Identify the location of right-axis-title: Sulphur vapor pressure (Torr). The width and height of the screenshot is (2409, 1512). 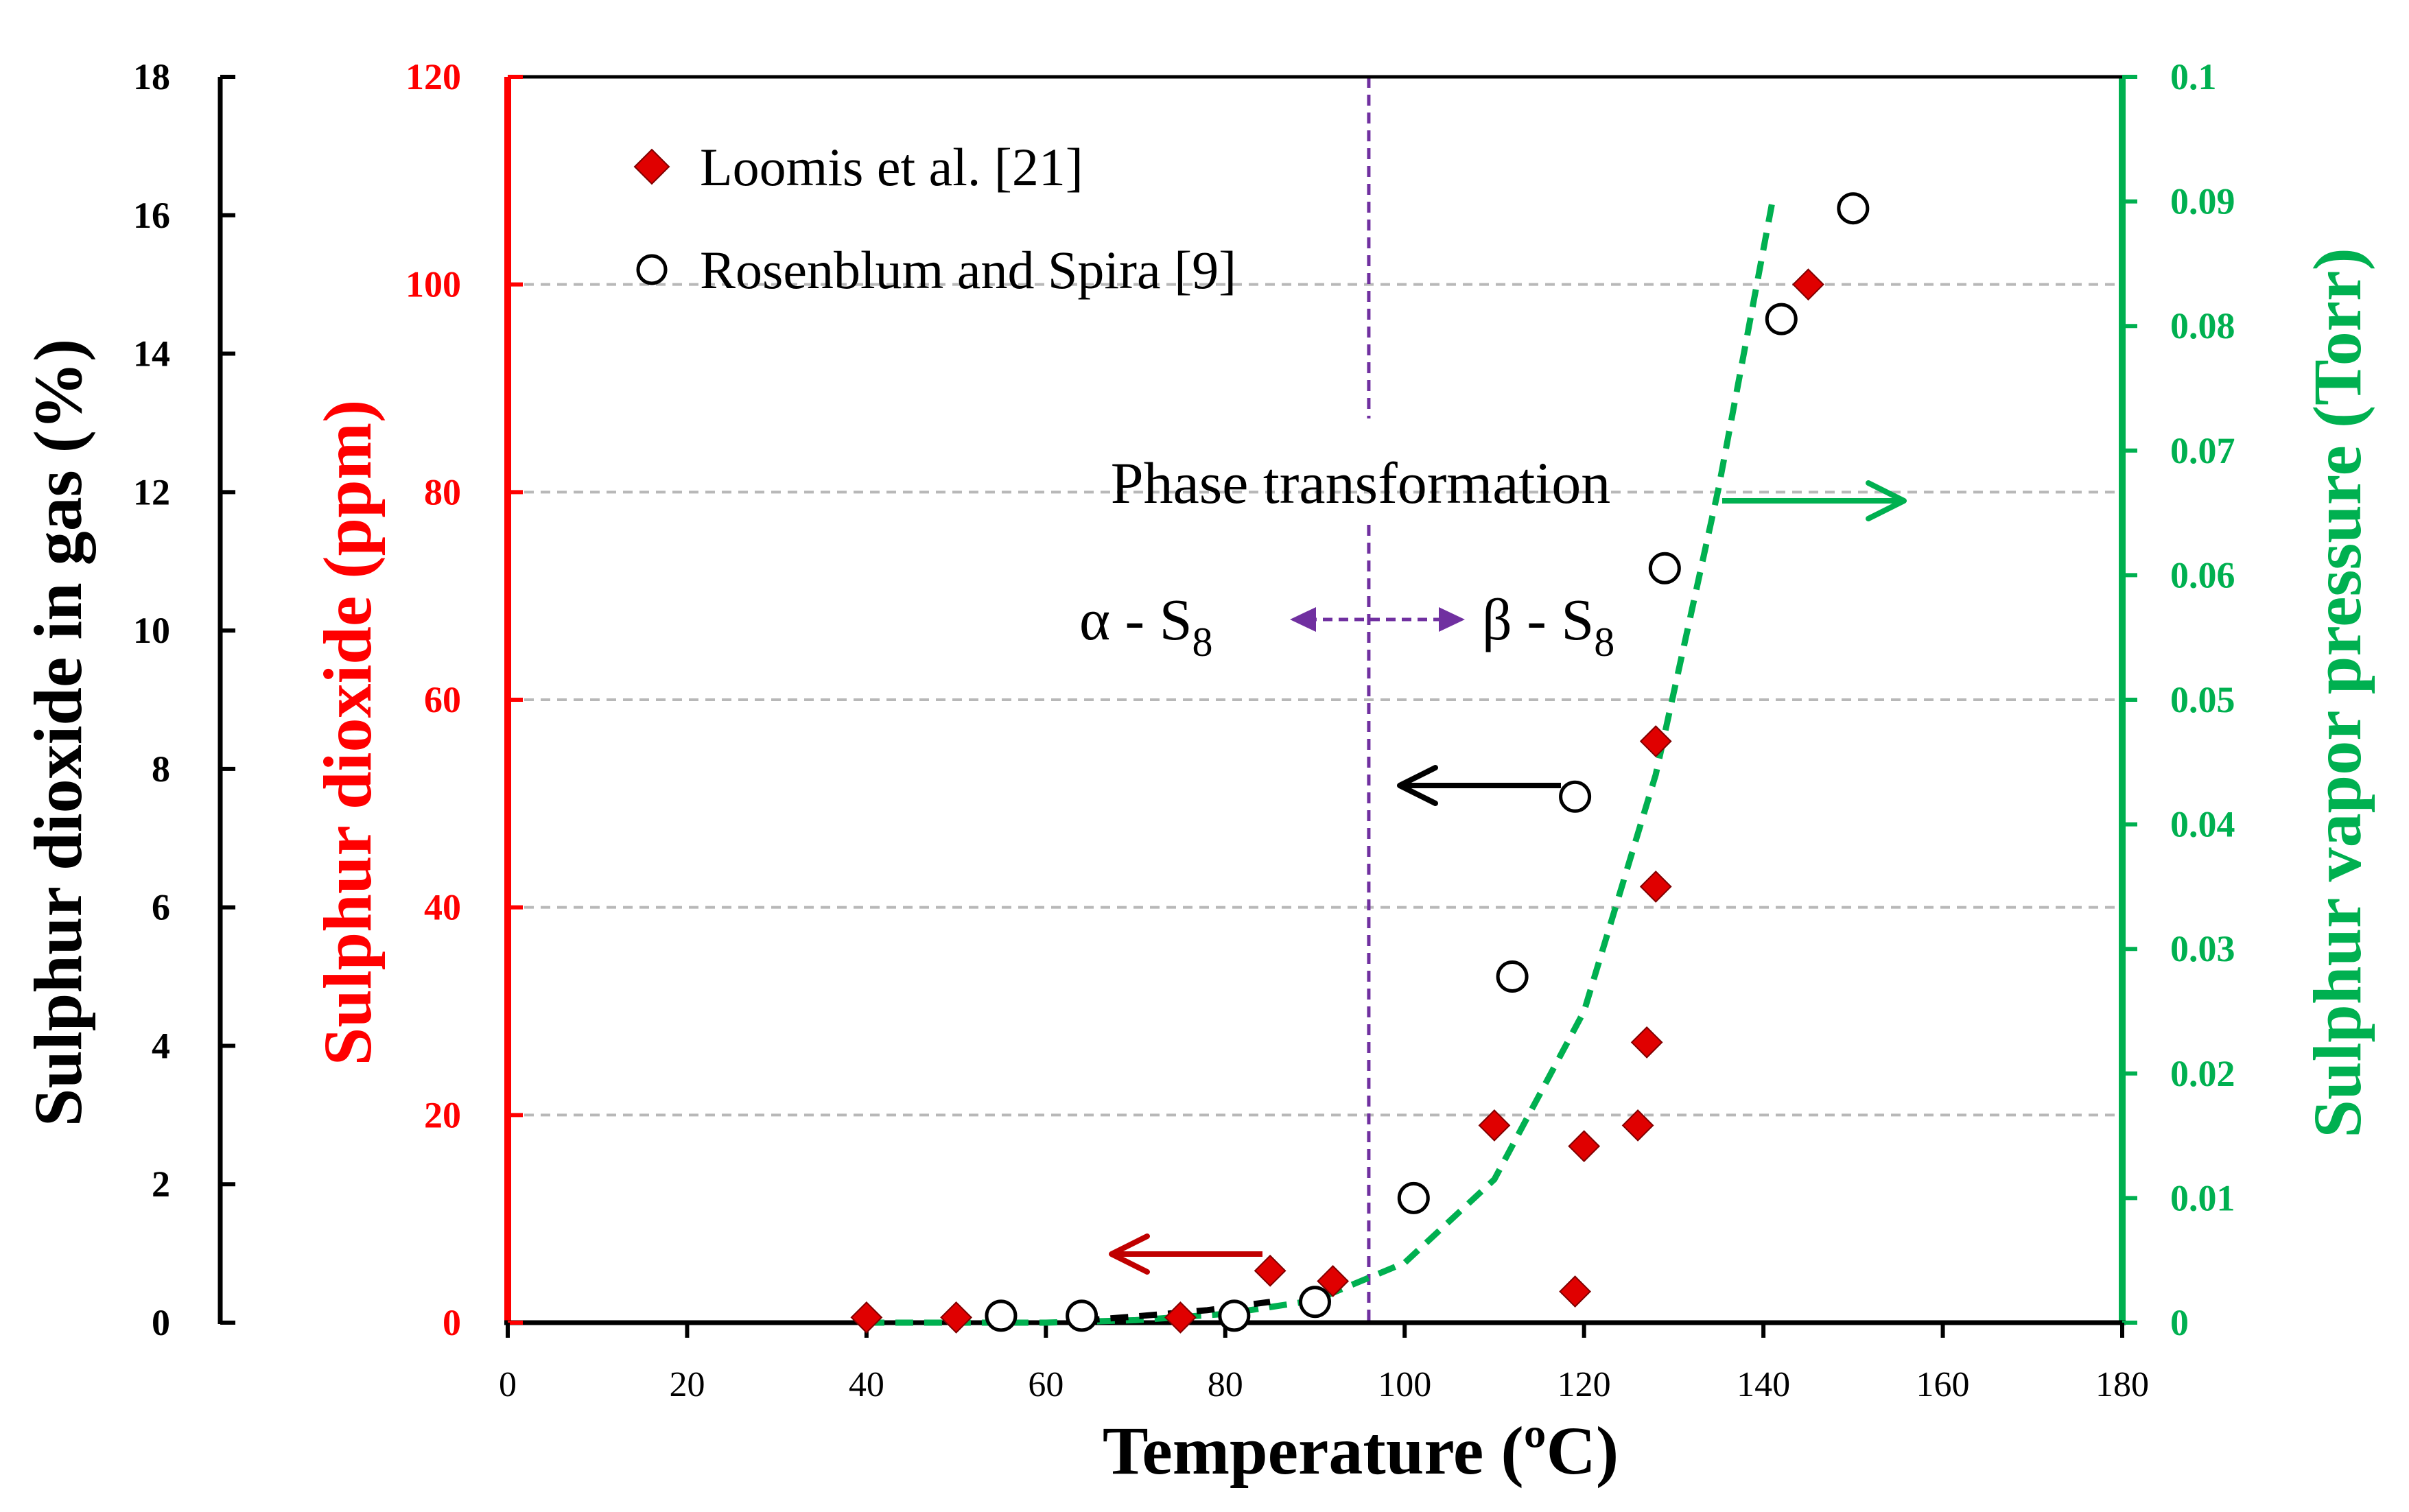
(2337, 693).